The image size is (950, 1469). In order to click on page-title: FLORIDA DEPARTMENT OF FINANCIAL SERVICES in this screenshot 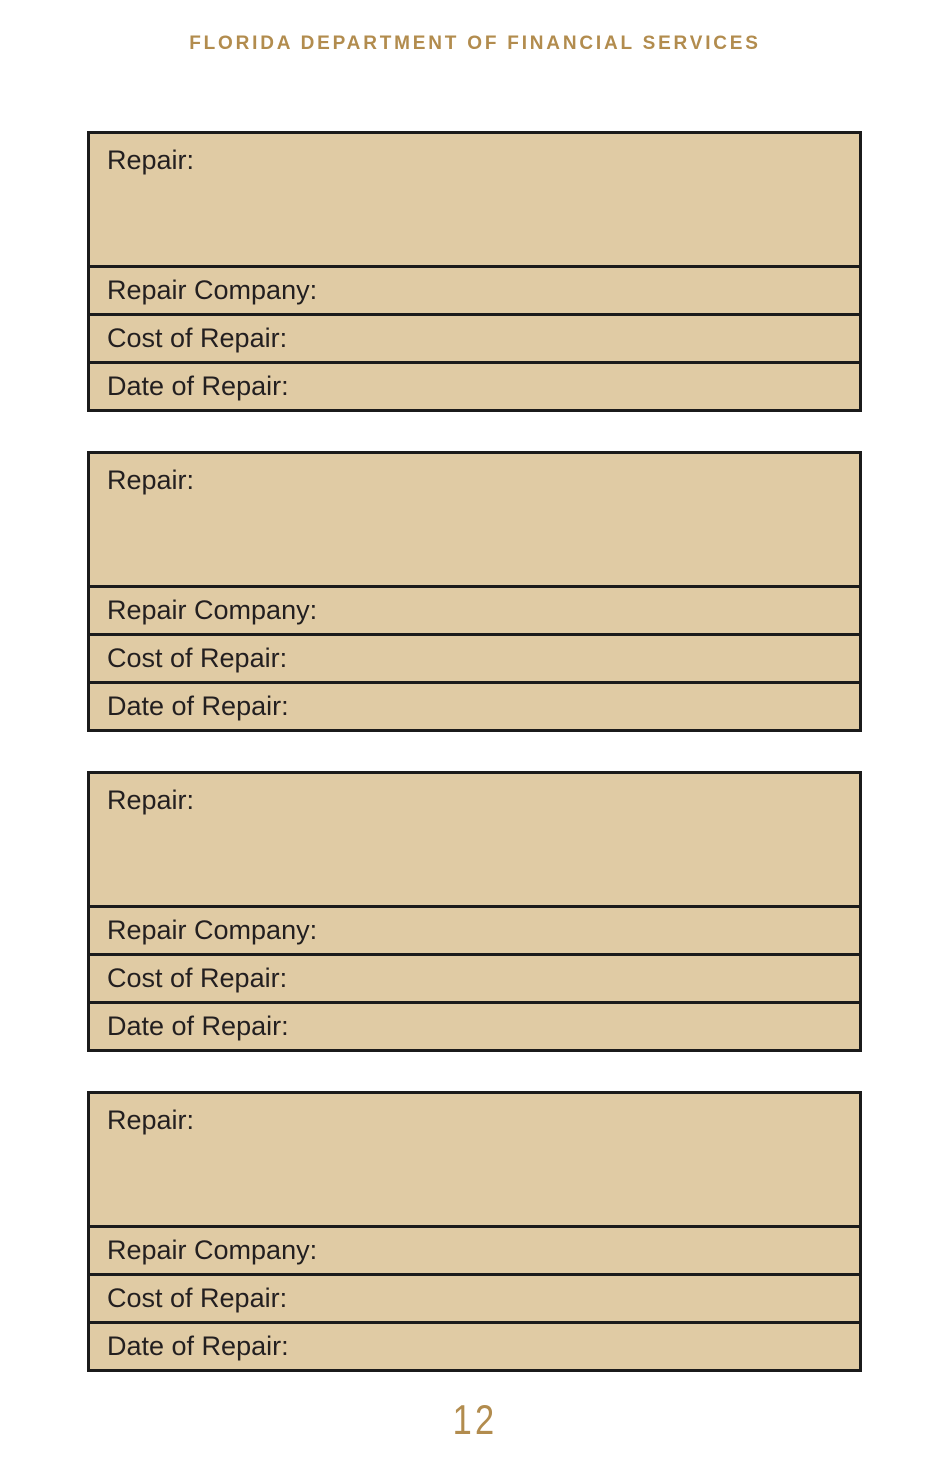, I will do `click(475, 43)`.